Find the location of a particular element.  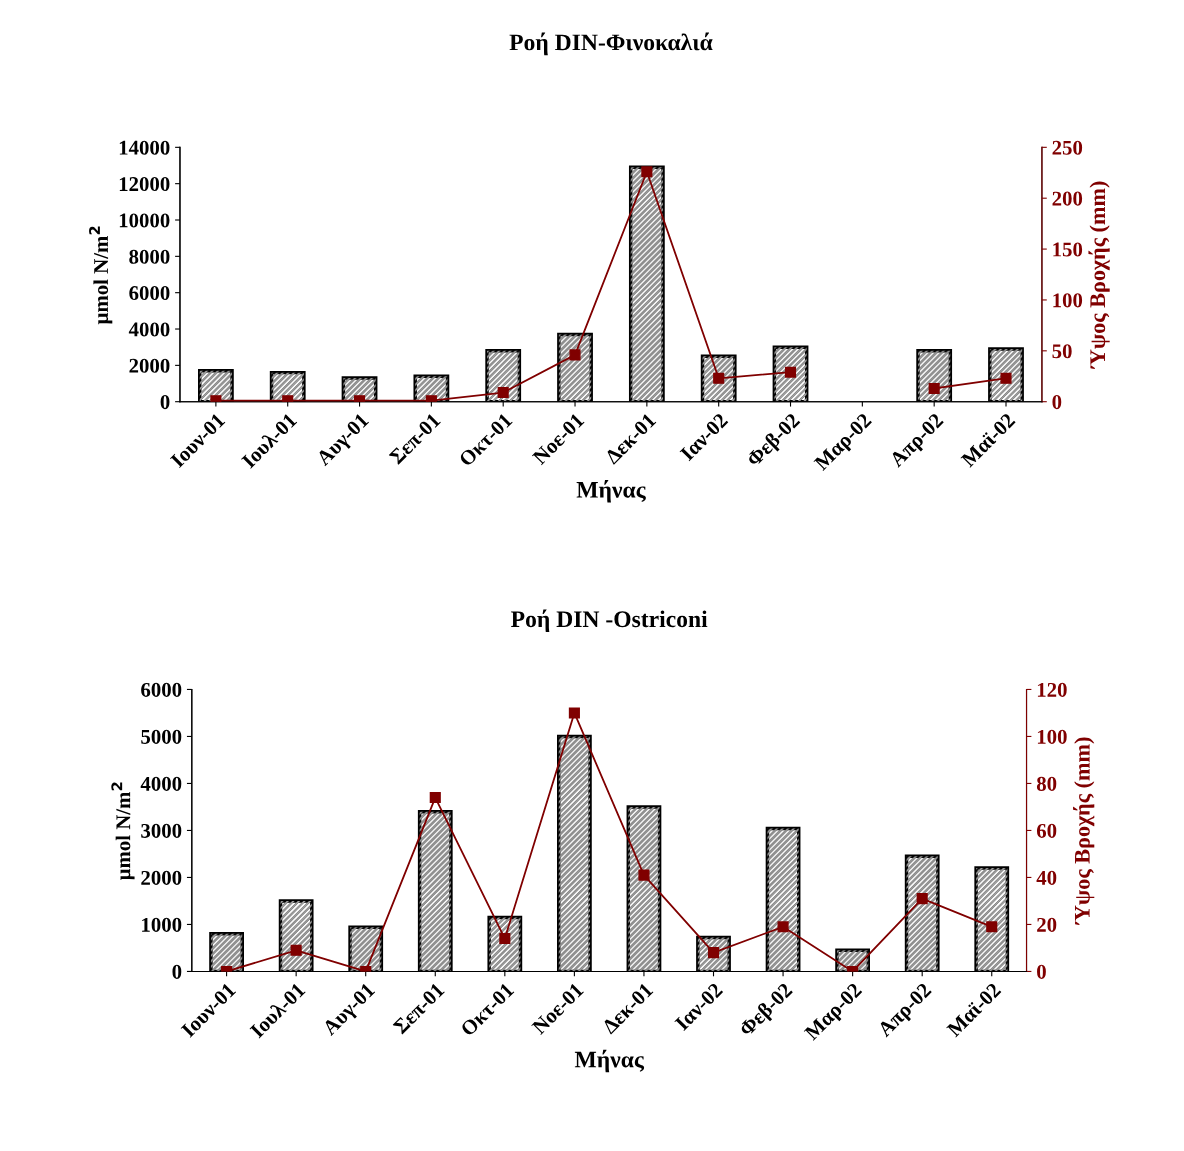

y-tick-label: 8000 is located at coordinates (149, 256).